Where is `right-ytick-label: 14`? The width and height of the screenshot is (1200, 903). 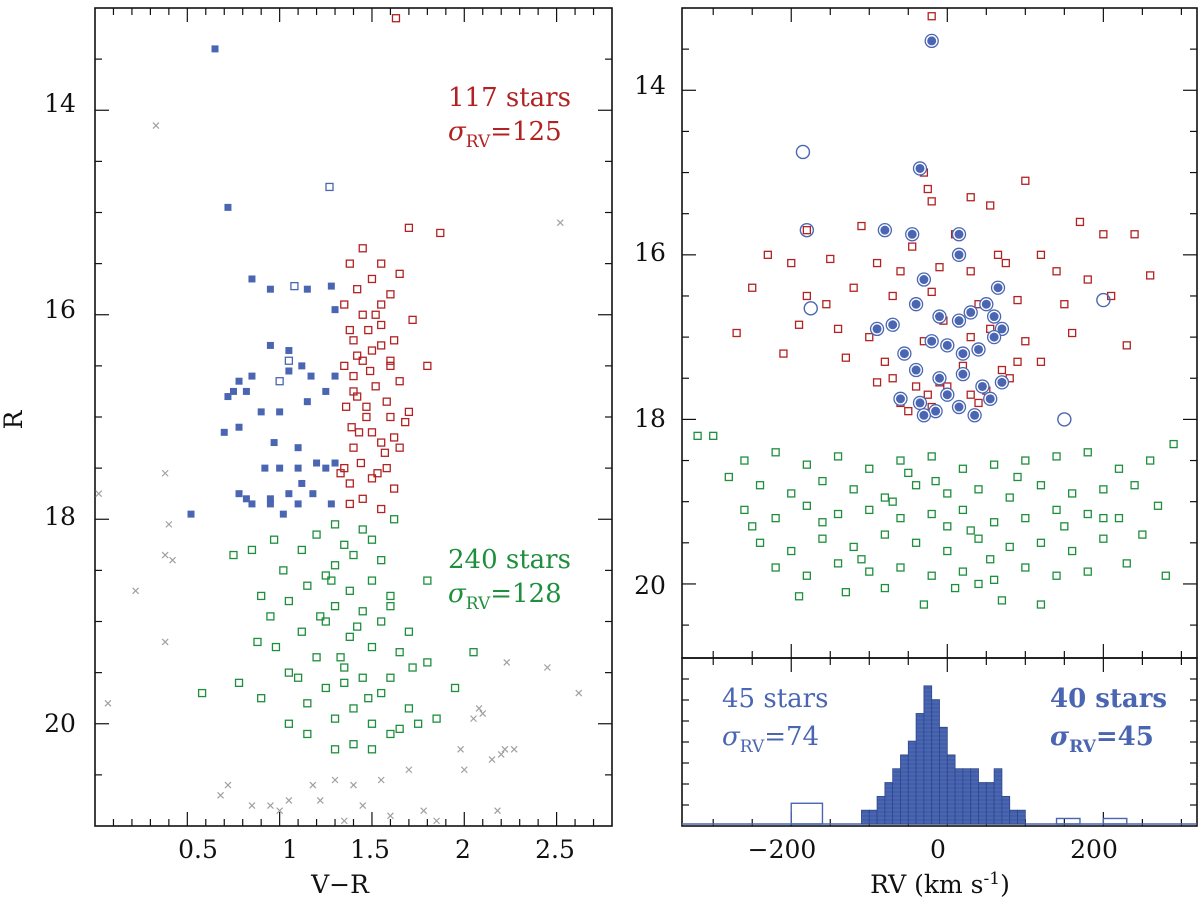
right-ytick-label: 14 is located at coordinates (650, 85).